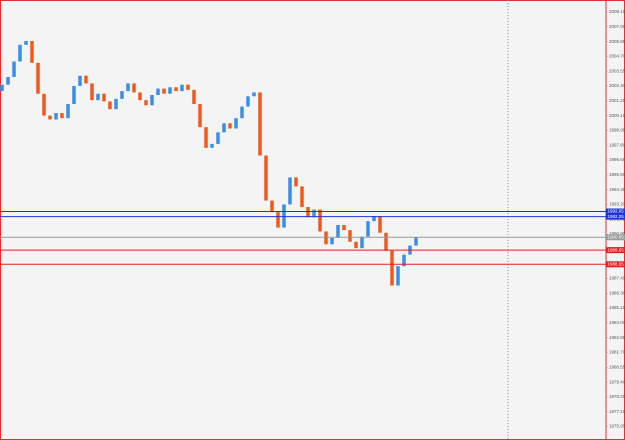 Image resolution: width=625 pixels, height=440 pixels. What do you see at coordinates (617, 278) in the screenshot?
I see `y-tick-label: 1987.45` at bounding box center [617, 278].